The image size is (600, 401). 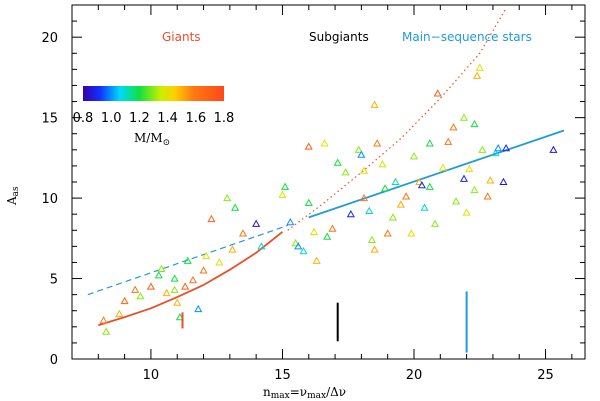 I want to click on group-label-main-sequence: Main−sequence stars, so click(x=467, y=37).